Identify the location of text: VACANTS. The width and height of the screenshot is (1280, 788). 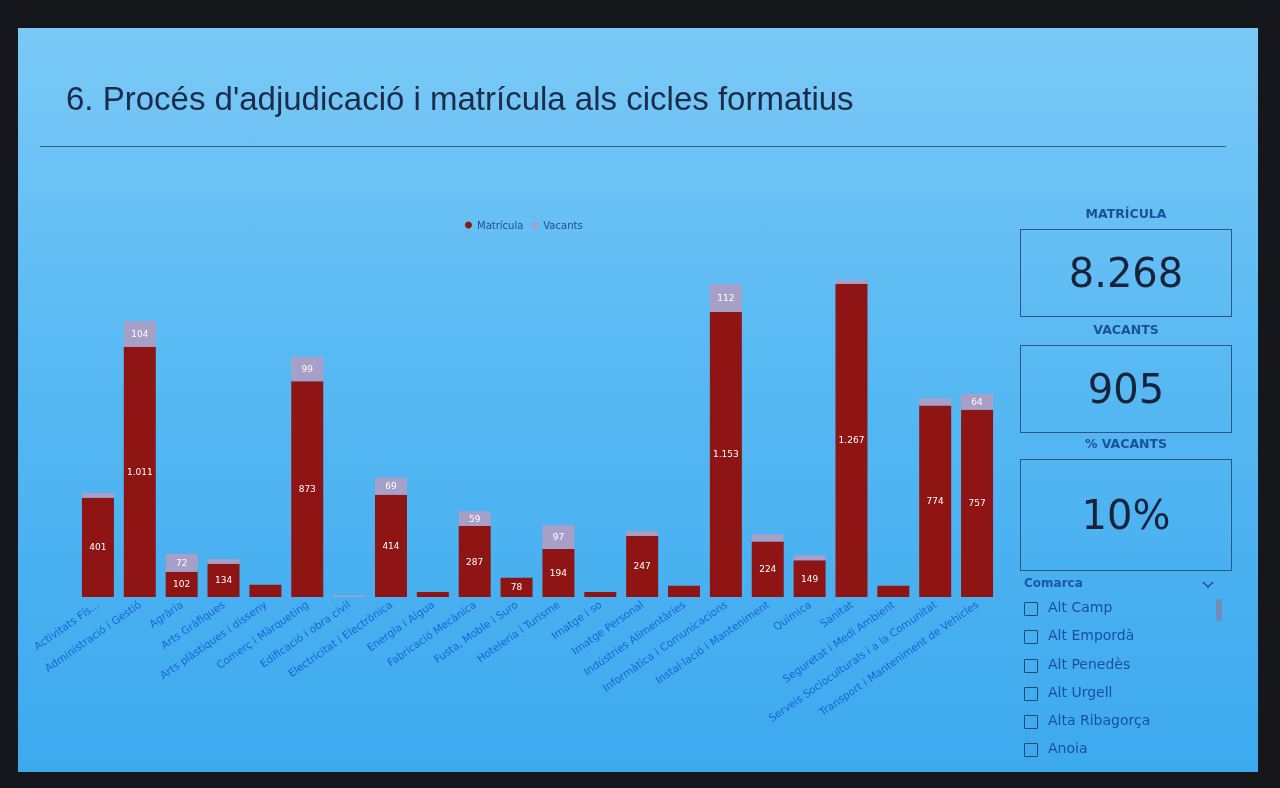
(1126, 330).